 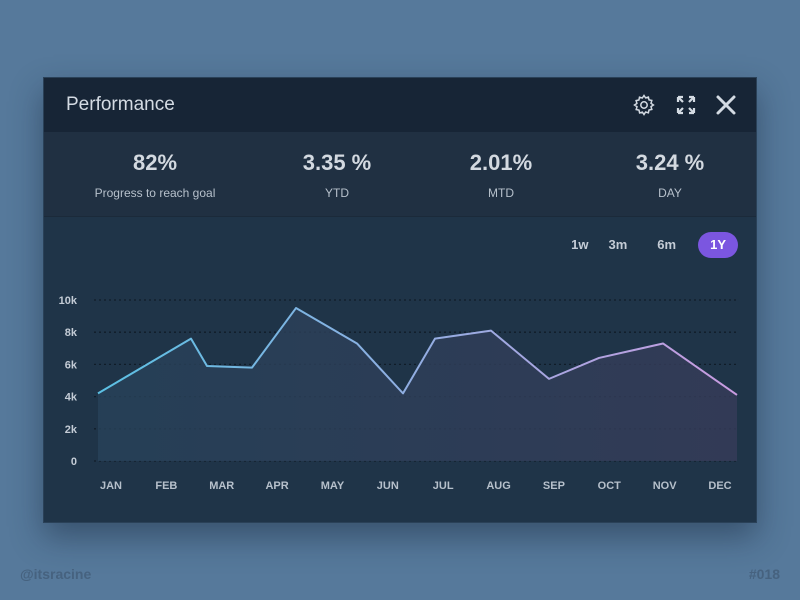 What do you see at coordinates (333, 486) in the screenshot?
I see `x-tick-label: MAY` at bounding box center [333, 486].